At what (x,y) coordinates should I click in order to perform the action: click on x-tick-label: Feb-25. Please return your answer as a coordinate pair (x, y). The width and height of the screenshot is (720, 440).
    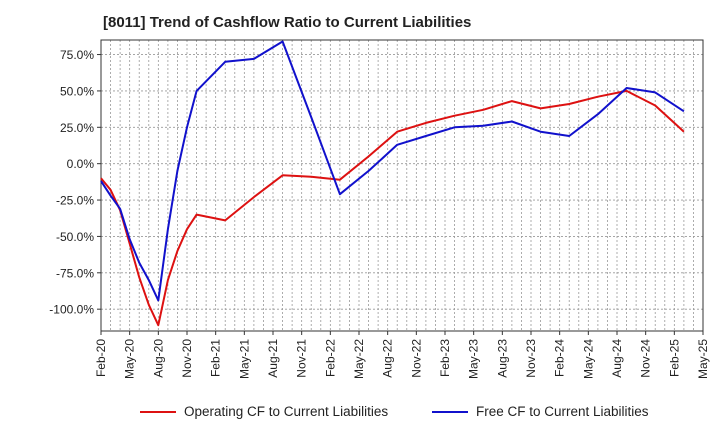
    Looking at the image, I should click on (674, 358).